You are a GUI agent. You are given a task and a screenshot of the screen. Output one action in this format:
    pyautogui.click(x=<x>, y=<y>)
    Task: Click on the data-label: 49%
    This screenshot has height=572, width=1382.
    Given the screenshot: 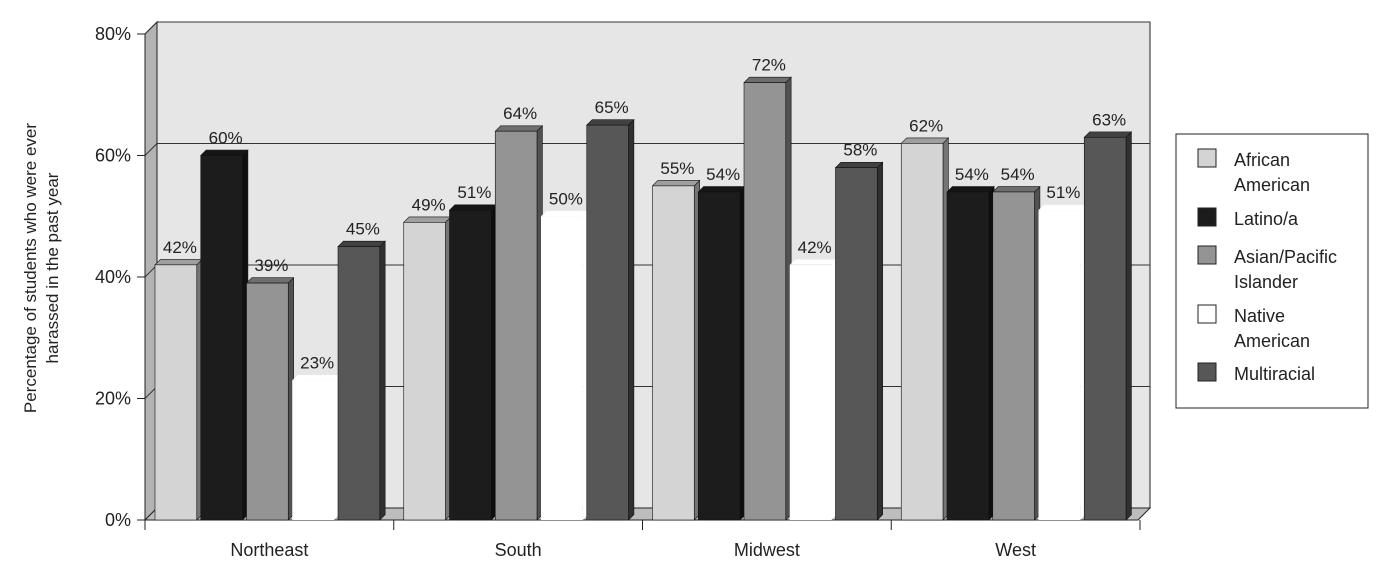 What is the action you would take?
    pyautogui.click(x=429, y=204)
    